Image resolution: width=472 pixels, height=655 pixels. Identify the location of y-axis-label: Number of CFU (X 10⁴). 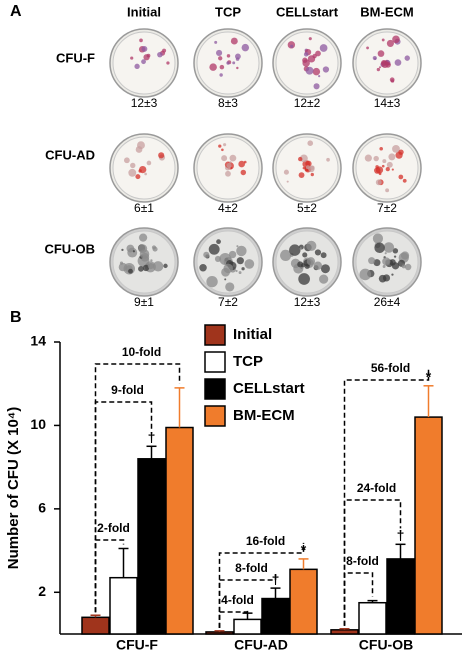
(13, 488).